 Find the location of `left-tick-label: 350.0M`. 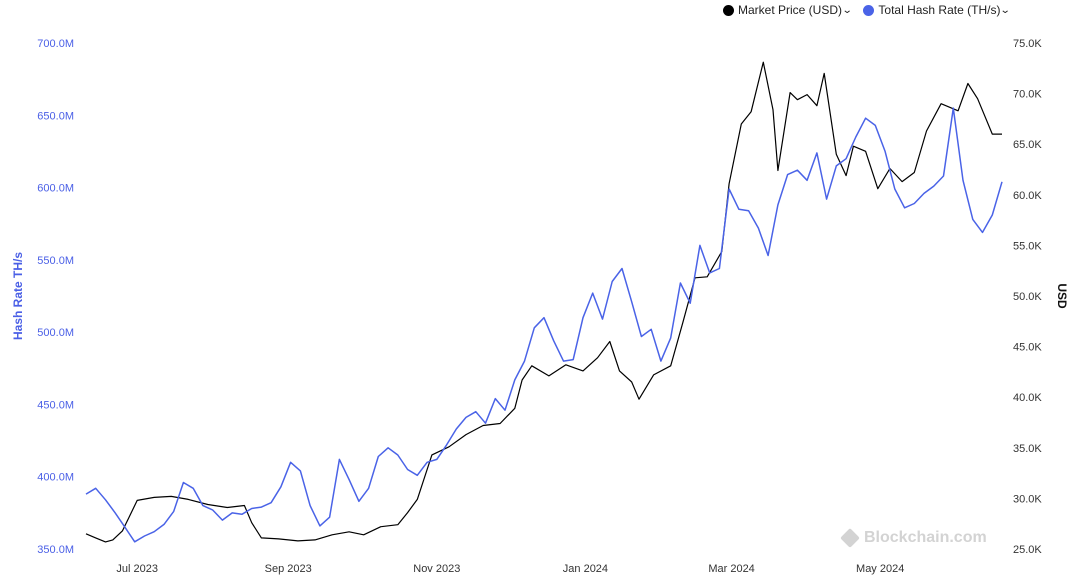

left-tick-label: 350.0M is located at coordinates (55, 550).